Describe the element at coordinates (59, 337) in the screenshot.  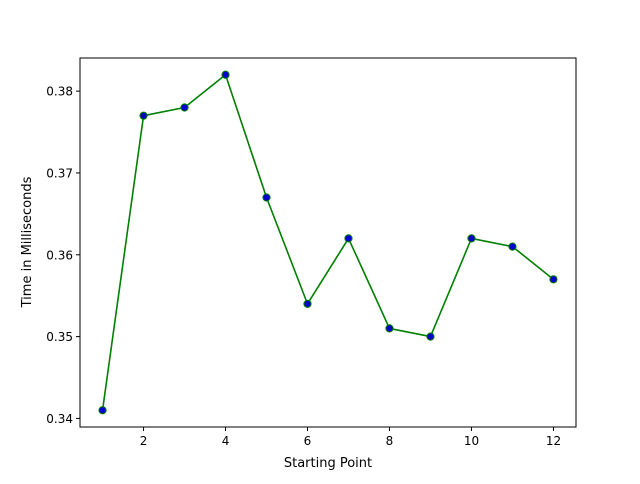
I see `y-tick-label: 0.35` at that location.